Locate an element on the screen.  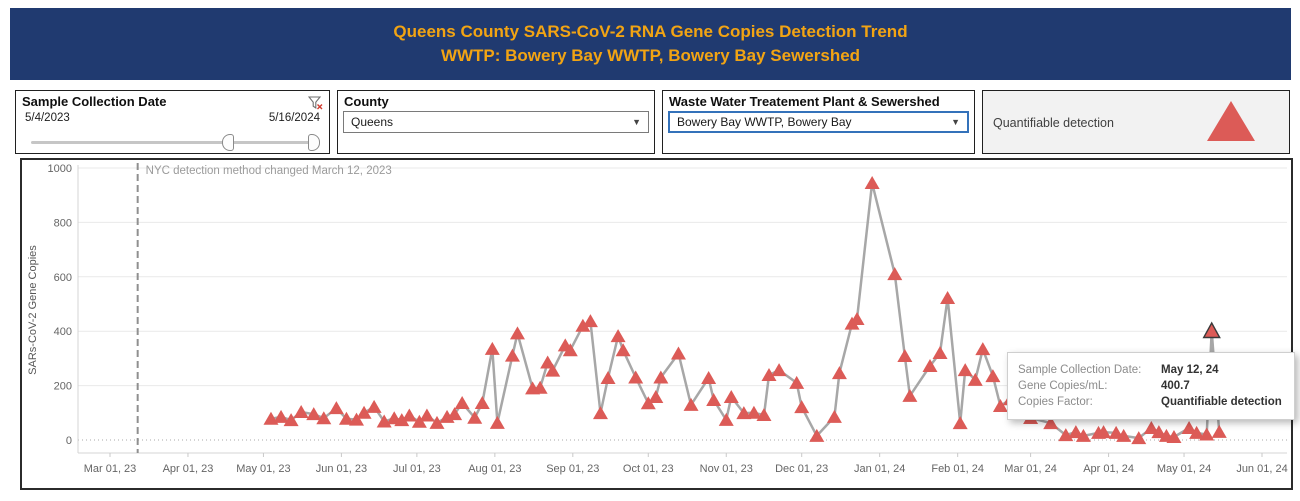
svg-text: Jun 01, 23 is located at coordinates (341, 469).